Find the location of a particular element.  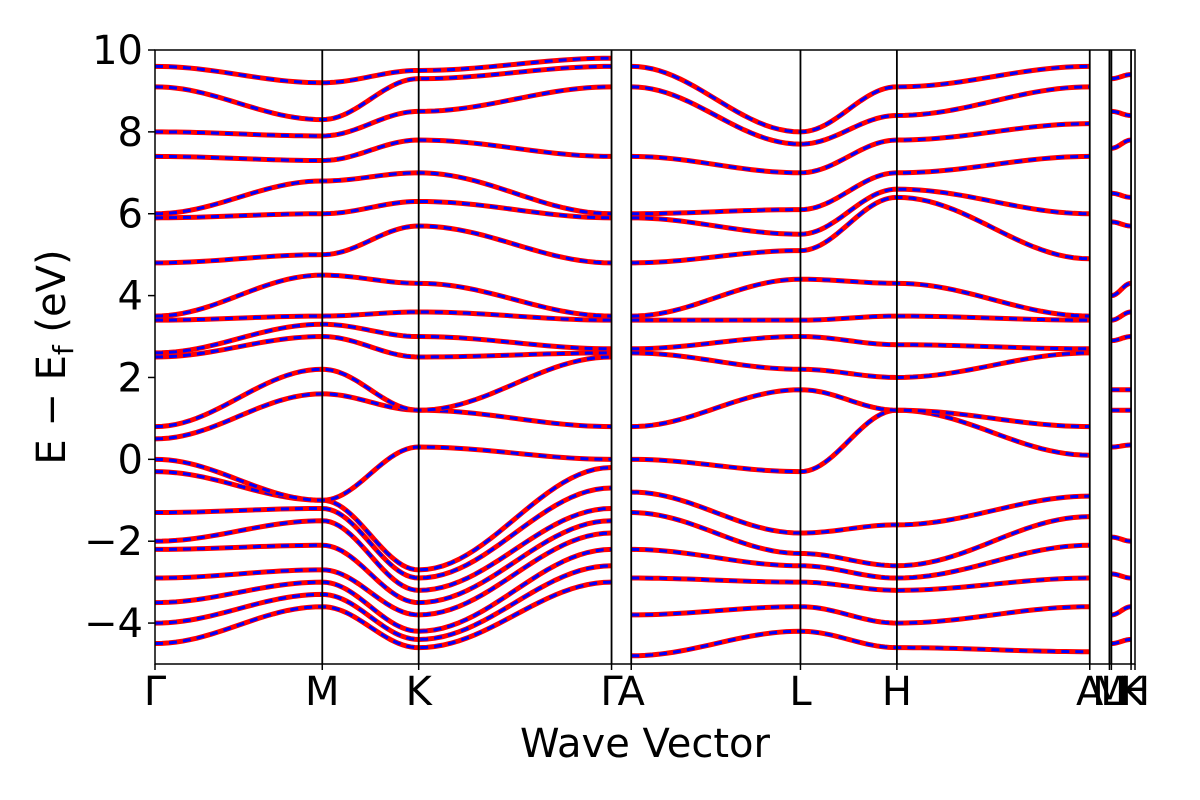

y-tick-label: −2 is located at coordinates (113, 542).